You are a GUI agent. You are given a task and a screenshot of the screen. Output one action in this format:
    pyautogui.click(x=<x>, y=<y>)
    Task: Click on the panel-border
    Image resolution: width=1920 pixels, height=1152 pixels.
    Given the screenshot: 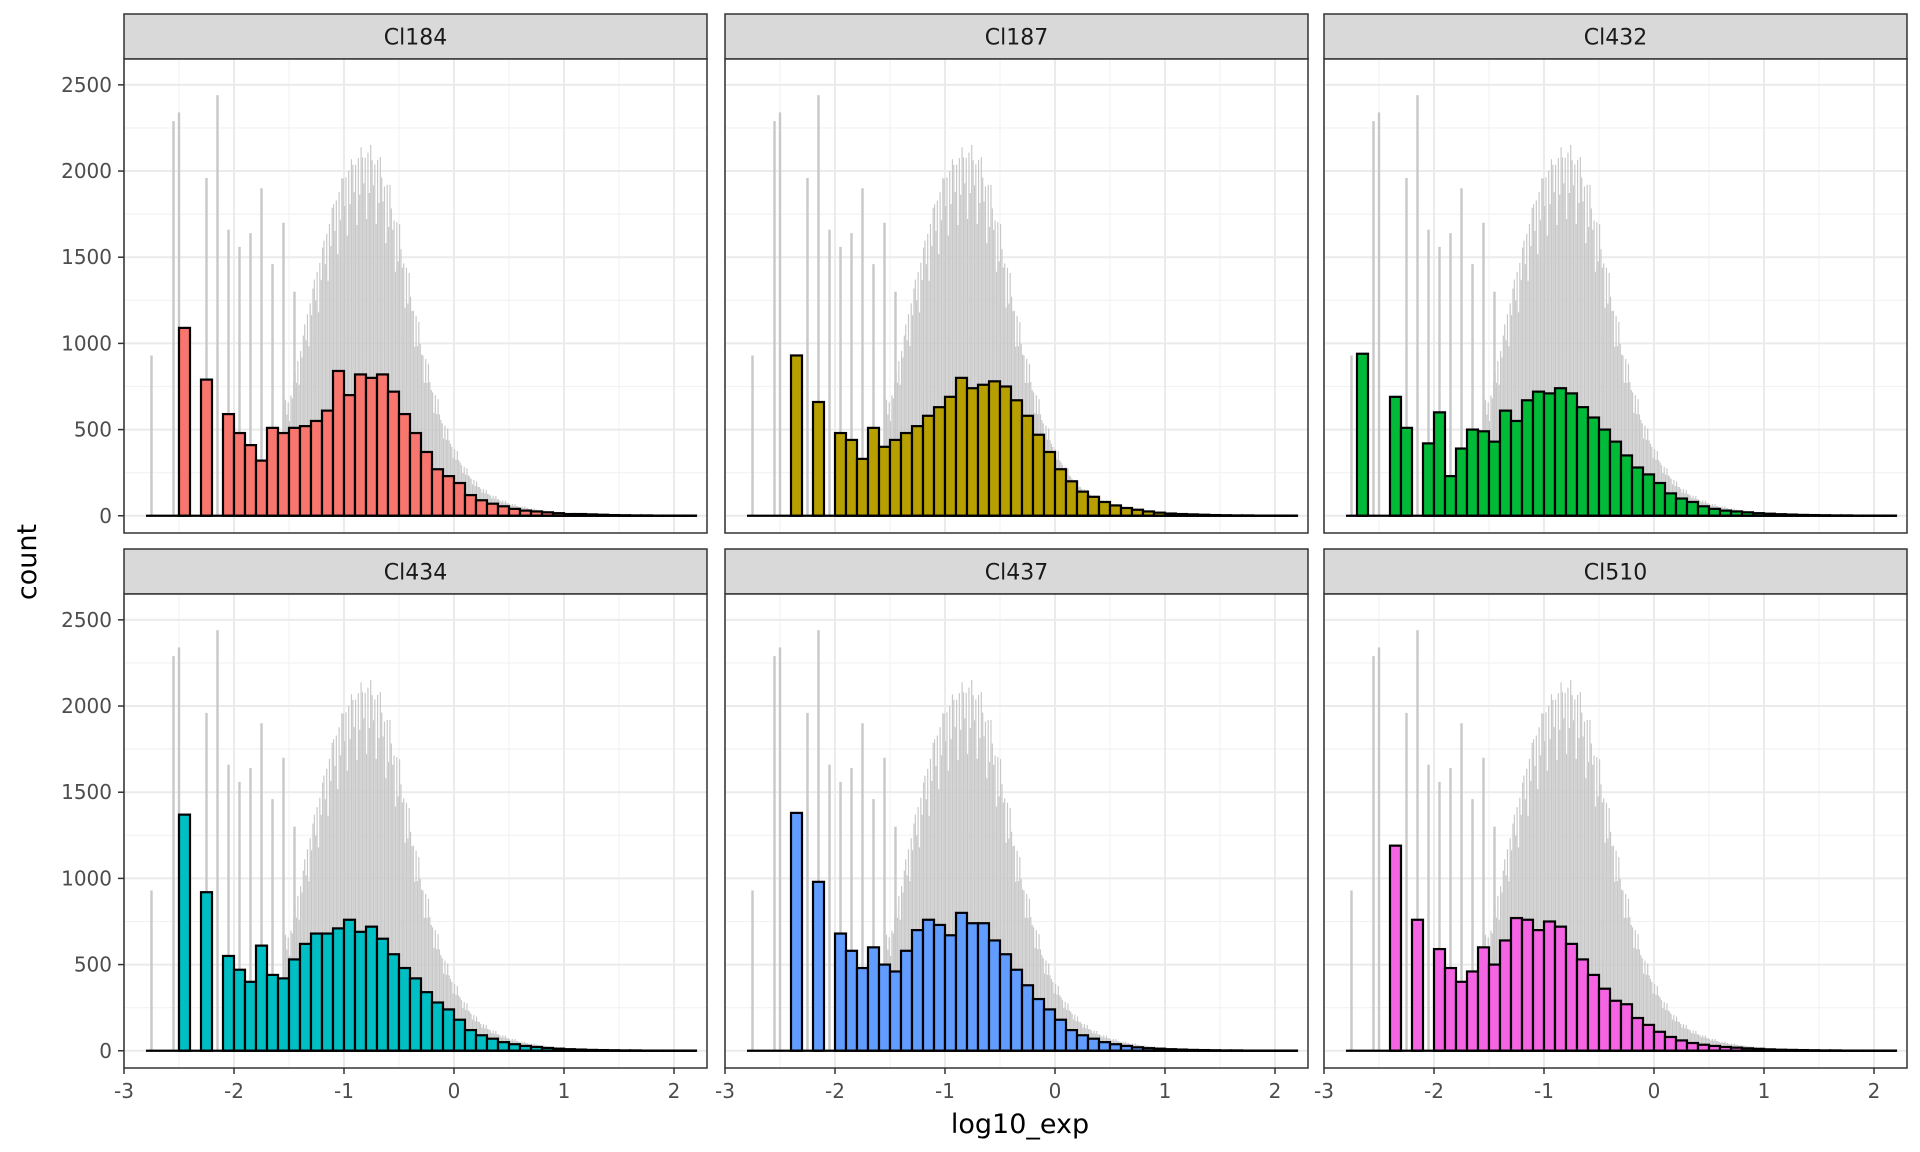 What is the action you would take?
    pyautogui.click(x=1615, y=831)
    